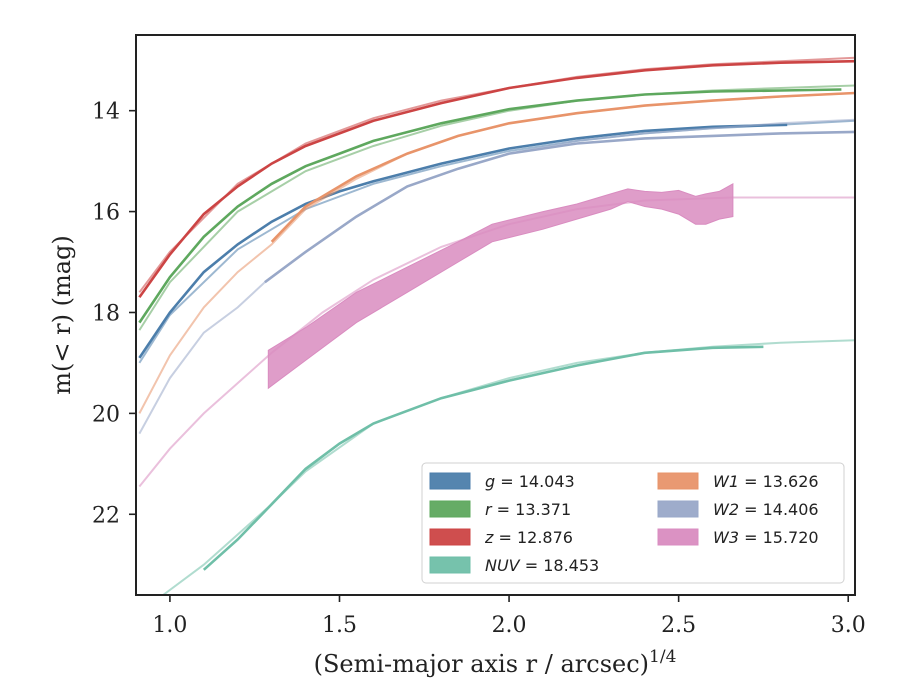 The height and width of the screenshot is (700, 900). Describe the element at coordinates (678, 625) in the screenshot. I see `x-tick-label: 2.5` at that location.